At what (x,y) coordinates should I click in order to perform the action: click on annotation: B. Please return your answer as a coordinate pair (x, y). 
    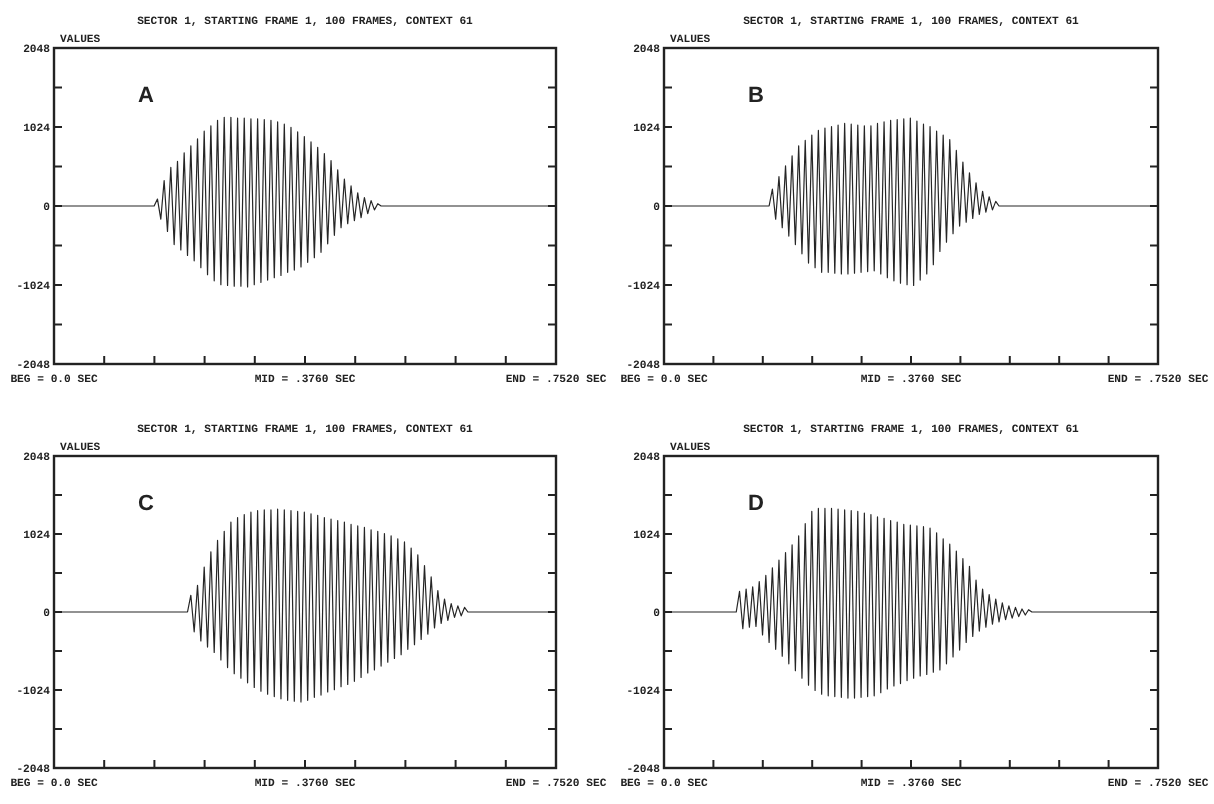
    Looking at the image, I should click on (756, 96).